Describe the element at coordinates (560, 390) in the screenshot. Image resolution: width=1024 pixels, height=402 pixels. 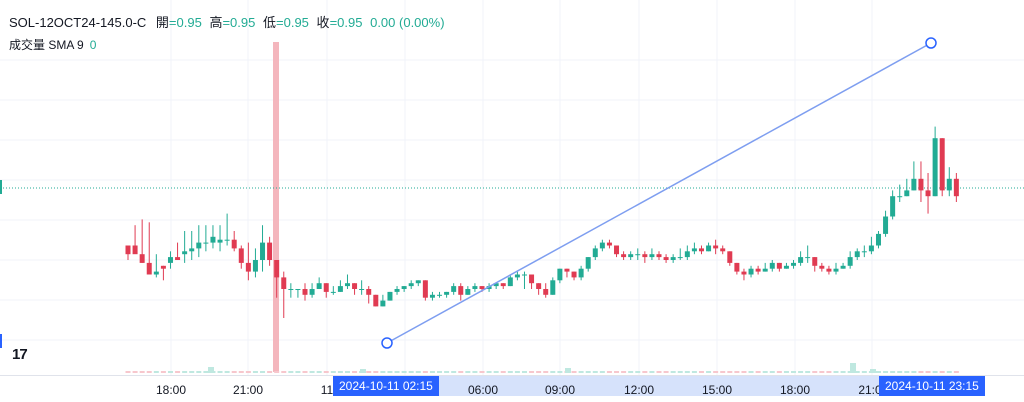
I see `time-tick: 09:00` at that location.